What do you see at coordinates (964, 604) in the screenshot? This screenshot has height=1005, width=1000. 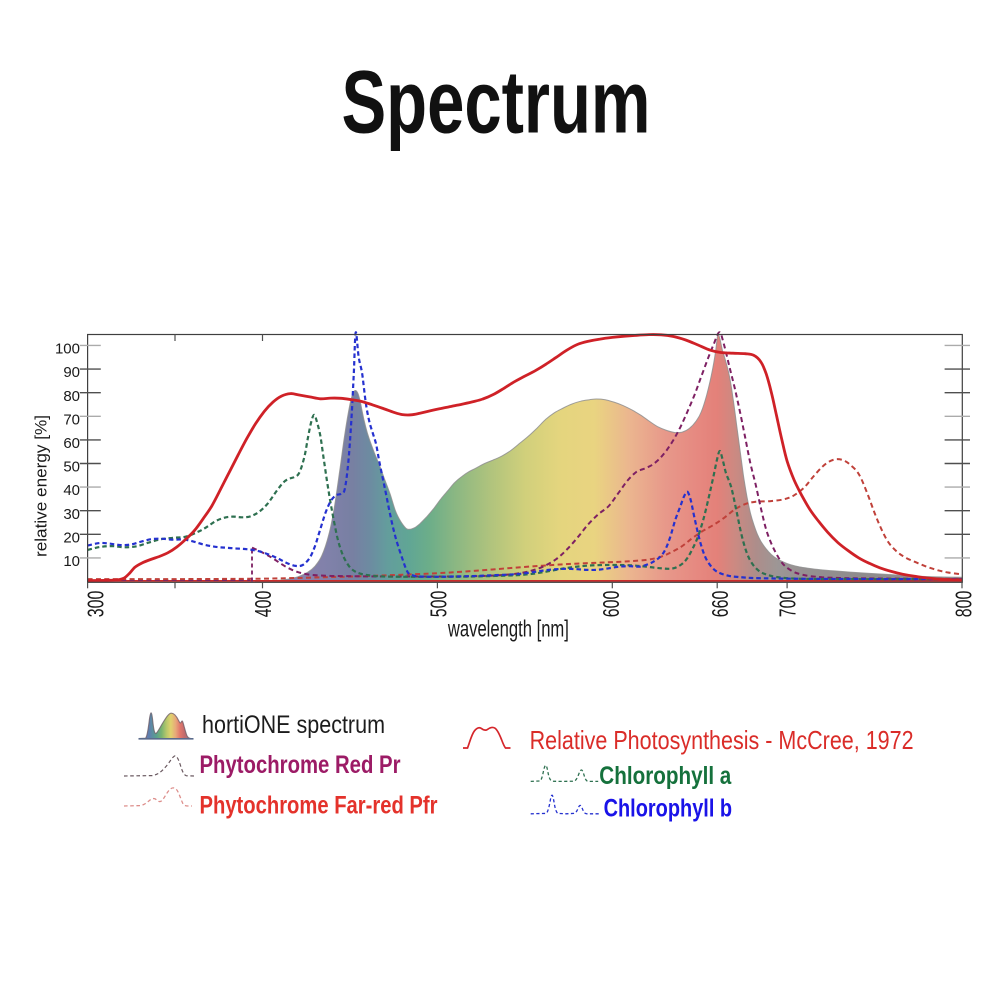 I see `svg-text: 800` at bounding box center [964, 604].